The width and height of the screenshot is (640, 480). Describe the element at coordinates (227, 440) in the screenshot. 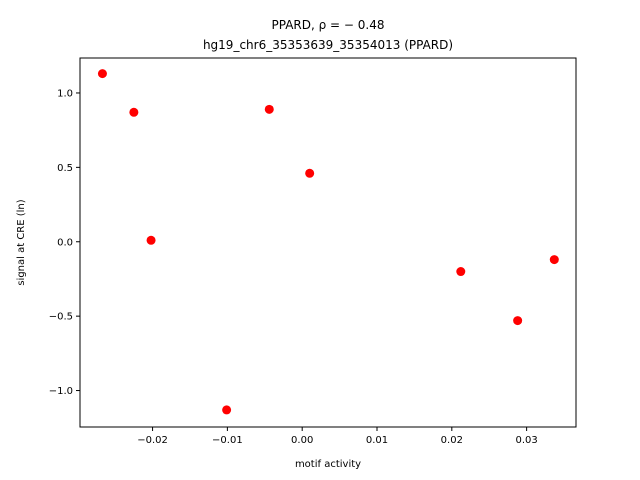

I see `x-tick-label: −0.01` at that location.